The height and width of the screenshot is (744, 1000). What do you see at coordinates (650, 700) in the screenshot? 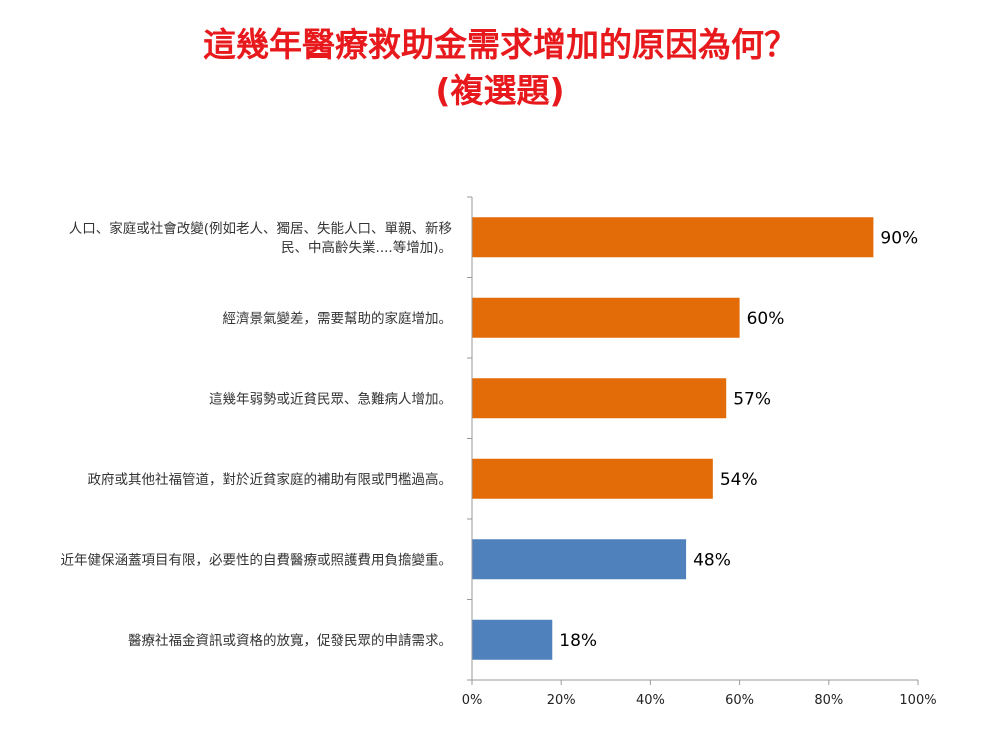
I see `x-tick-label-40: 40%` at bounding box center [650, 700].